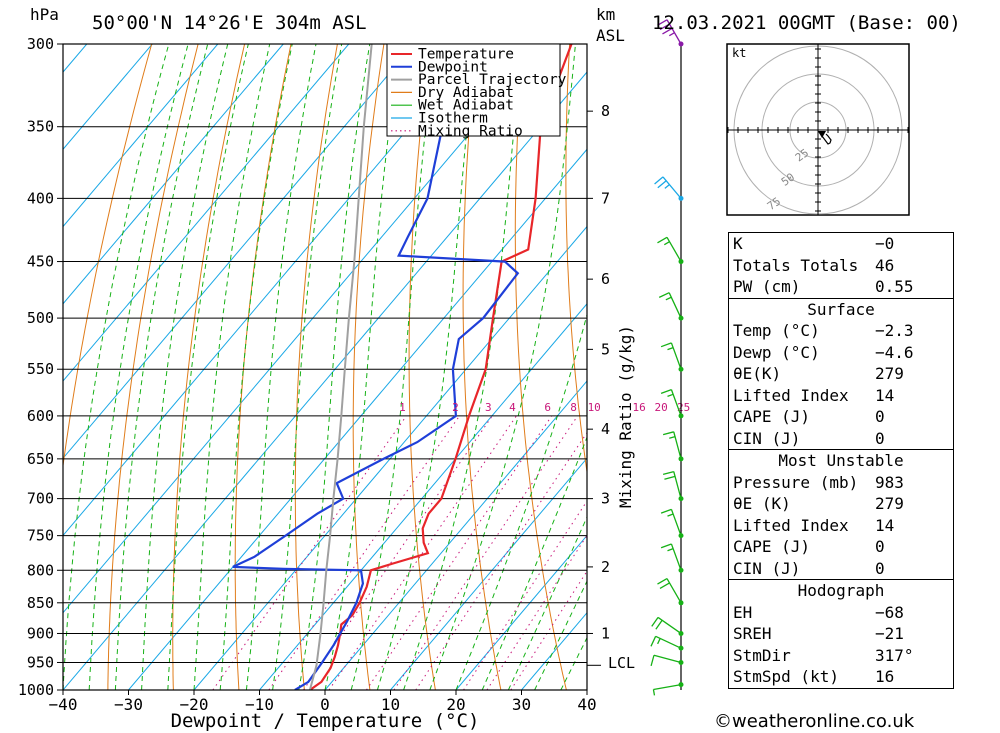 The image size is (1000, 733). What do you see at coordinates (573, 407) in the screenshot?
I see `mixing-ratio-value: 8` at bounding box center [573, 407].